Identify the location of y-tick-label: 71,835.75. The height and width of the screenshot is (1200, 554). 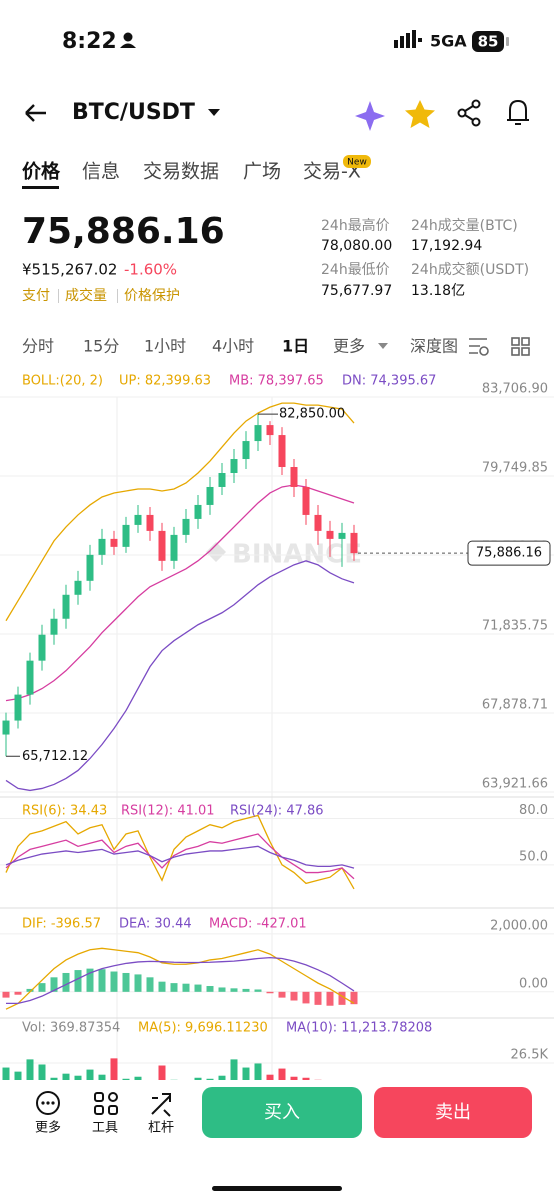
(515, 626).